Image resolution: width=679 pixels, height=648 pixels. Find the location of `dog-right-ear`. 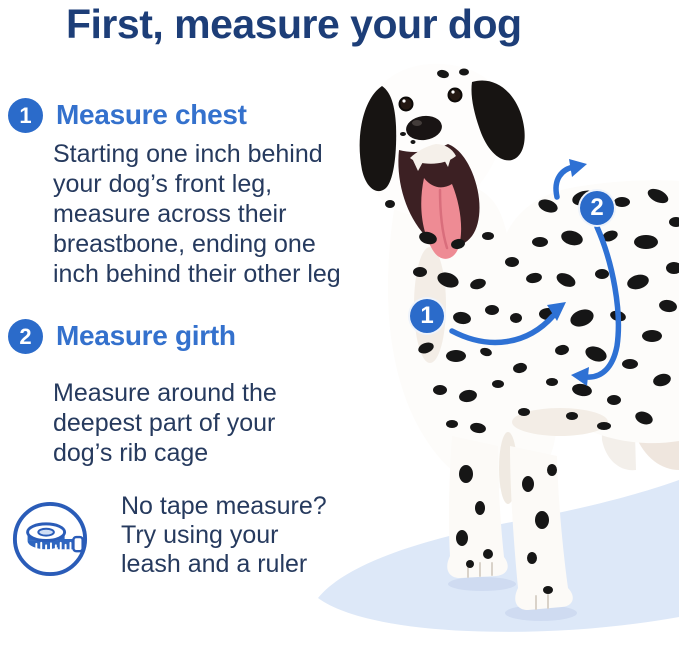

dog-right-ear is located at coordinates (498, 120).